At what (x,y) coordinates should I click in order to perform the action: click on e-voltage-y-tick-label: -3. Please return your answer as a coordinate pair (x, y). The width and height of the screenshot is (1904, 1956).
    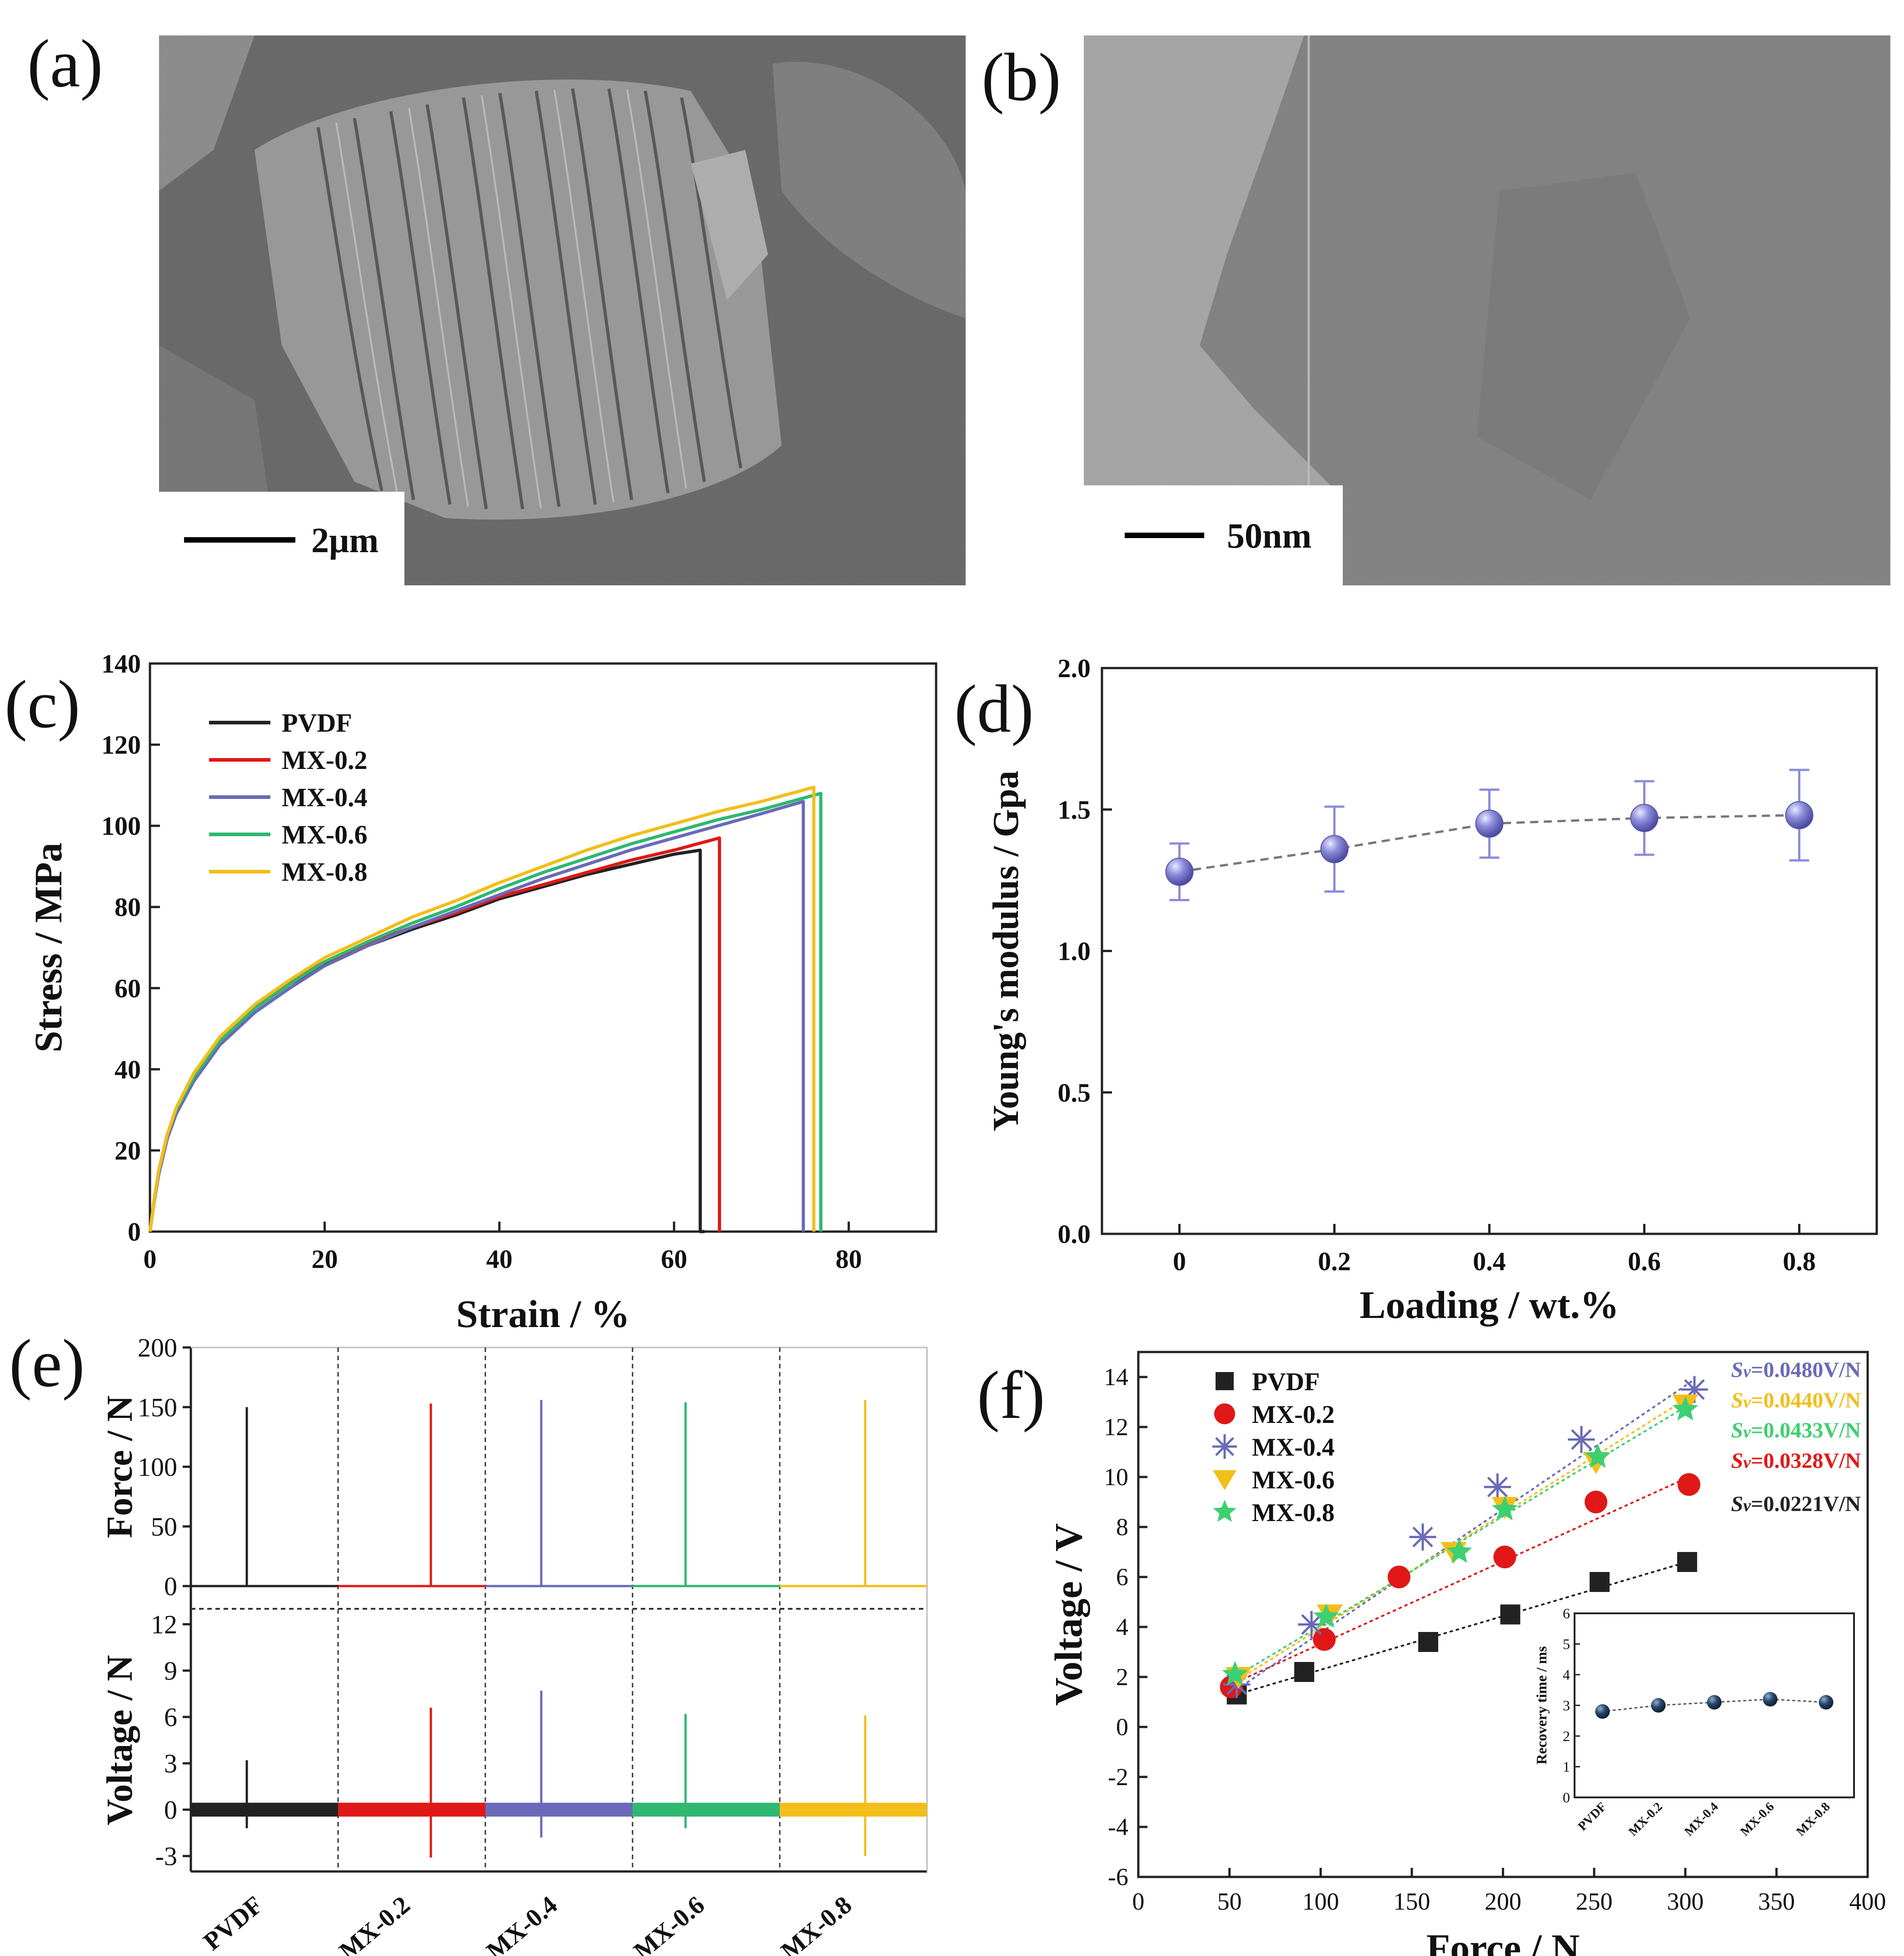
    Looking at the image, I should click on (166, 1856).